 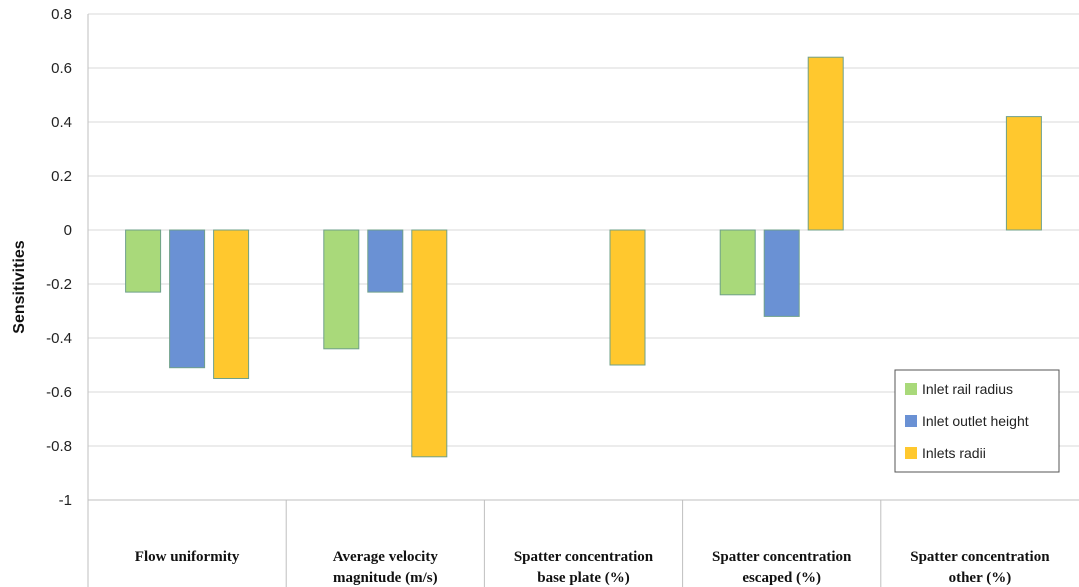 I want to click on category-label: other (%), so click(x=980, y=578).